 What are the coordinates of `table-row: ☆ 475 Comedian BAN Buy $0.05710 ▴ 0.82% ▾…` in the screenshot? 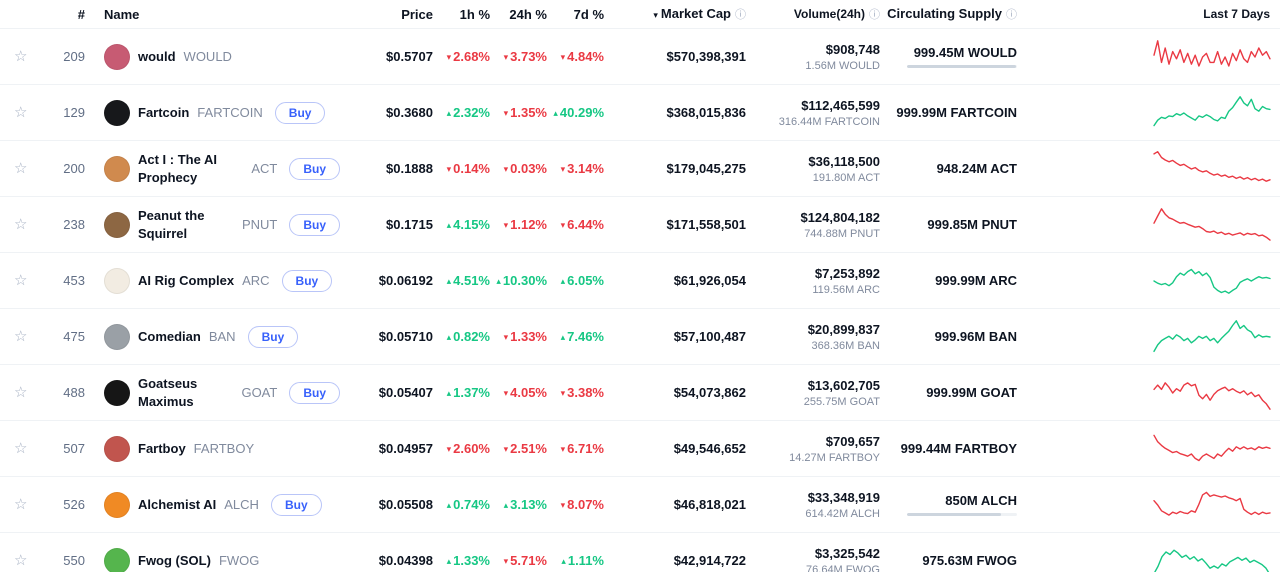 It's located at (640, 337).